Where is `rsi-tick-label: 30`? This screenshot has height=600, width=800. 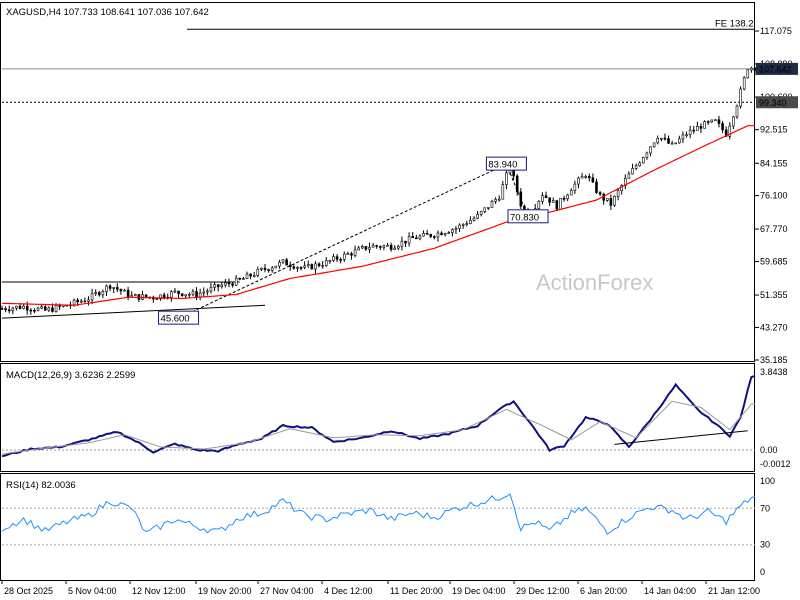
rsi-tick-label: 30 is located at coordinates (765, 545).